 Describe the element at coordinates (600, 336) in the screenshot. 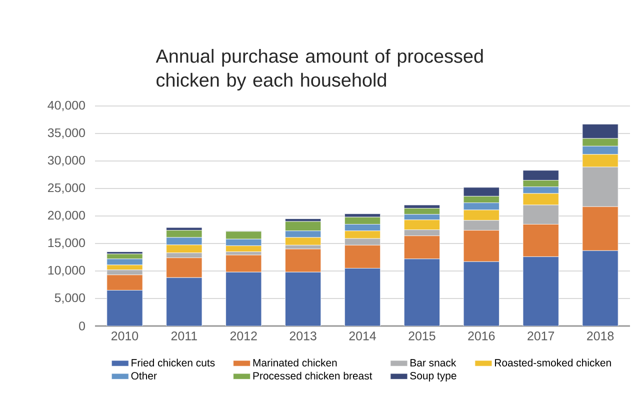

I see `x-tick-label: 2018` at that location.